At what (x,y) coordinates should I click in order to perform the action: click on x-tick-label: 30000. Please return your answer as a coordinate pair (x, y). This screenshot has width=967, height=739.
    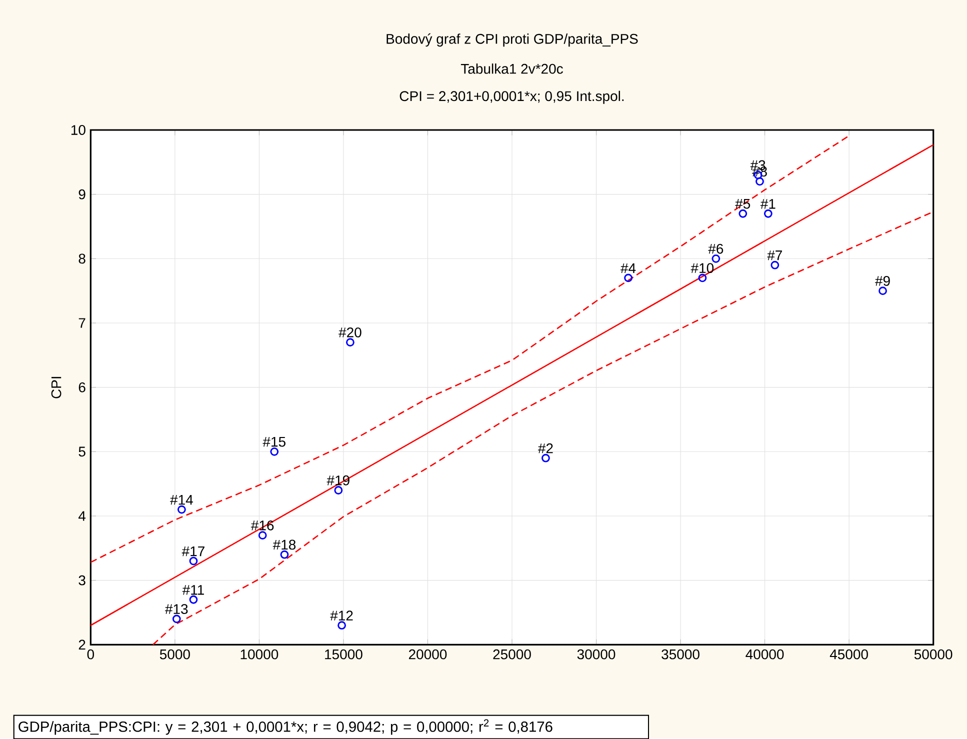
    Looking at the image, I should click on (596, 654).